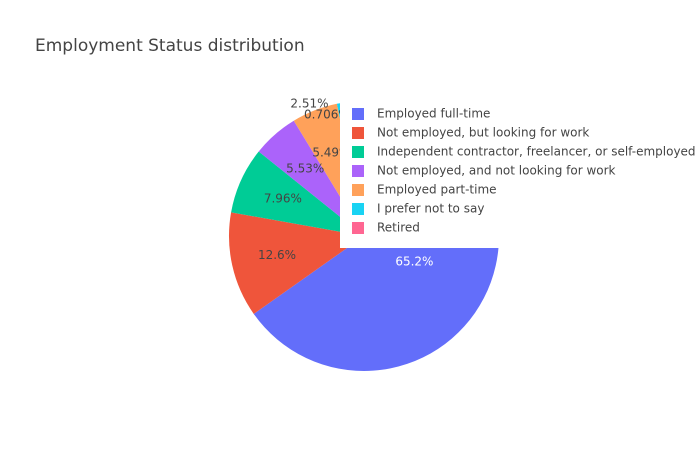 Image resolution: width=700 pixels, height=450 pixels. I want to click on slice-label-0: 65.2%, so click(414, 262).